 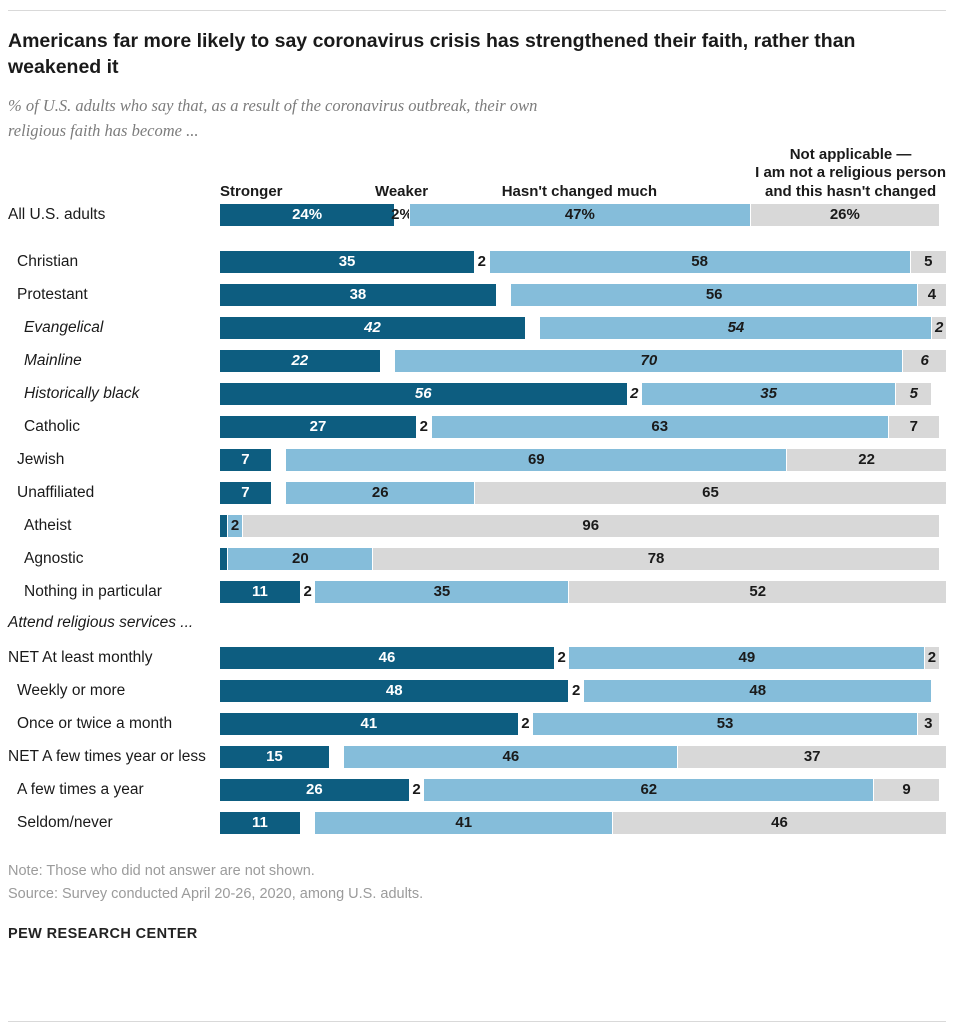 I want to click on chart-row: Protestant 38 56 4, so click(x=477, y=294).